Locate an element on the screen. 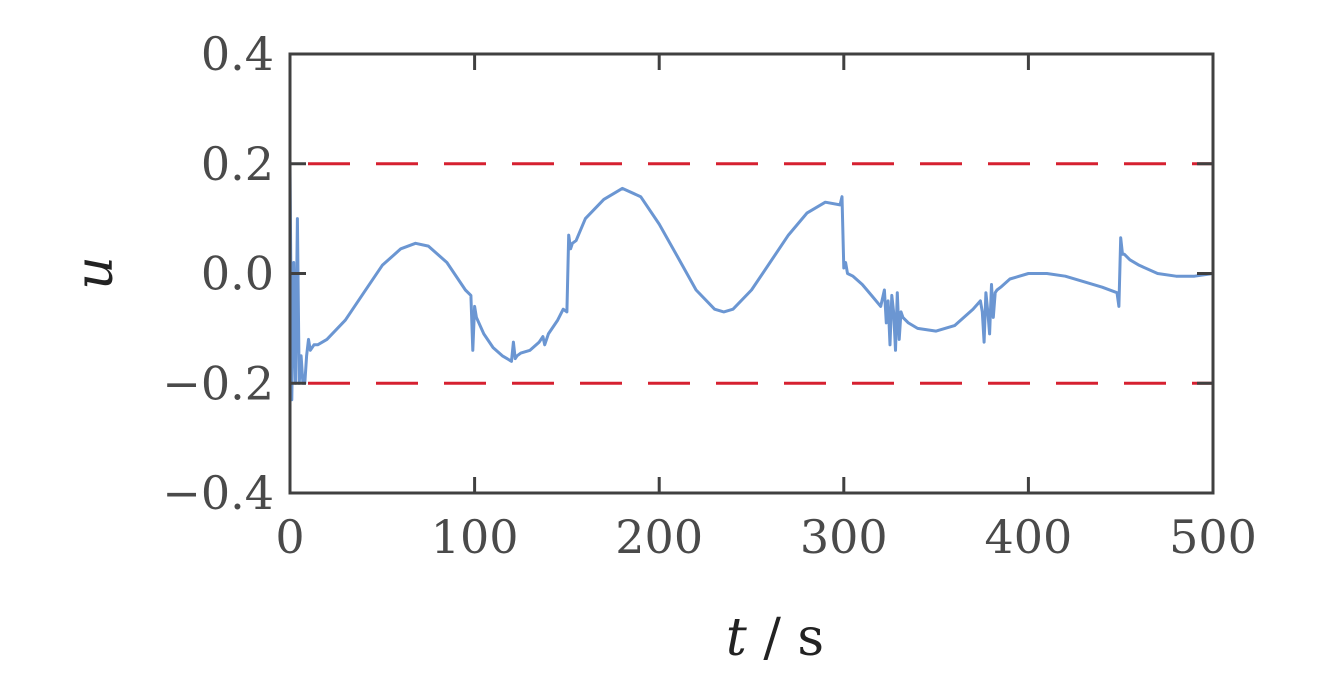  x-tick-label: 0 is located at coordinates (289, 537).